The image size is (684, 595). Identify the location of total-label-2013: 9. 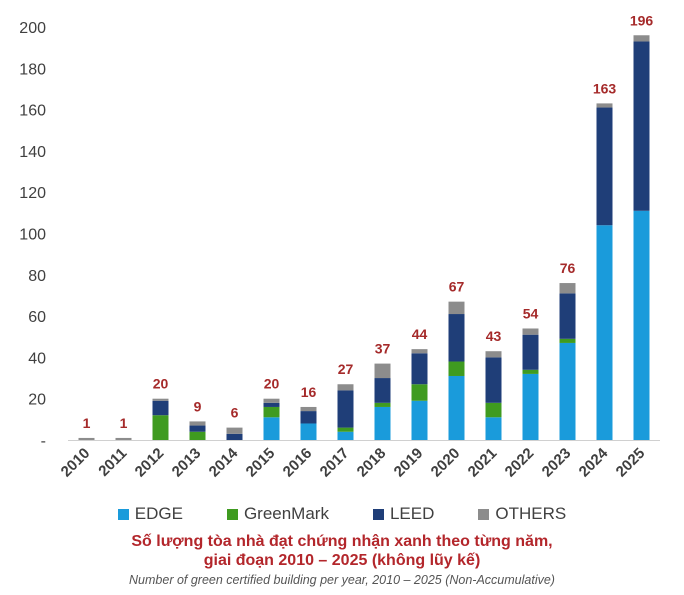
(198, 406).